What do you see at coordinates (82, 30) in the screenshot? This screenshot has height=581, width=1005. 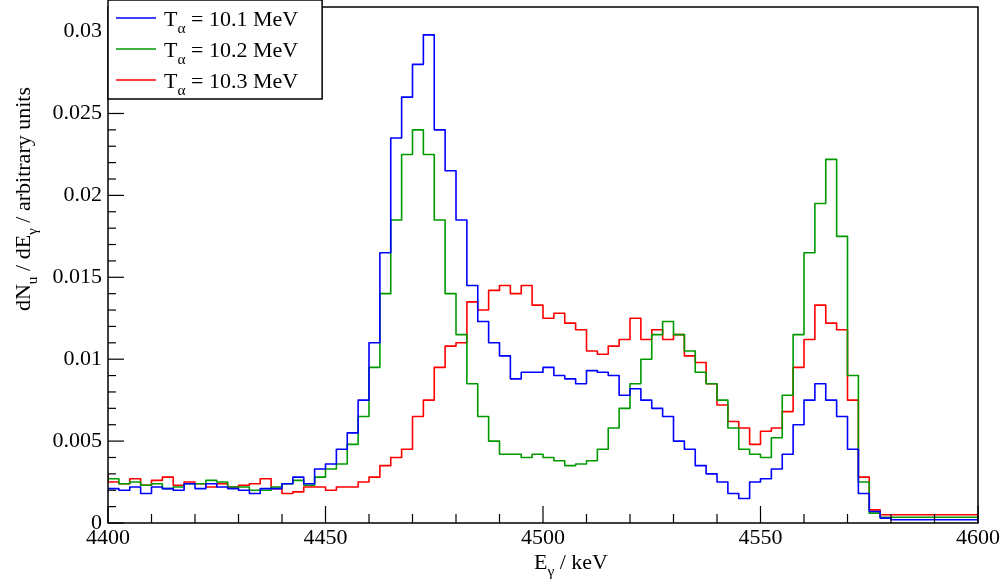 I see `y-tick-label: 0.03` at bounding box center [82, 30].